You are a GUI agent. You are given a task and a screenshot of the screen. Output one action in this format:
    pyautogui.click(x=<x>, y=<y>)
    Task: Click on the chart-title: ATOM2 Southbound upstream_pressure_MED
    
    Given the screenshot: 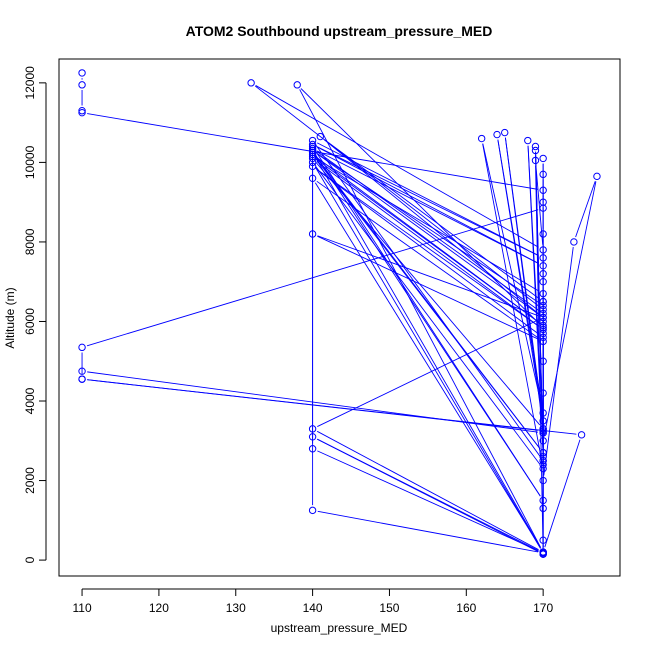 What is the action you would take?
    pyautogui.click(x=339, y=31)
    